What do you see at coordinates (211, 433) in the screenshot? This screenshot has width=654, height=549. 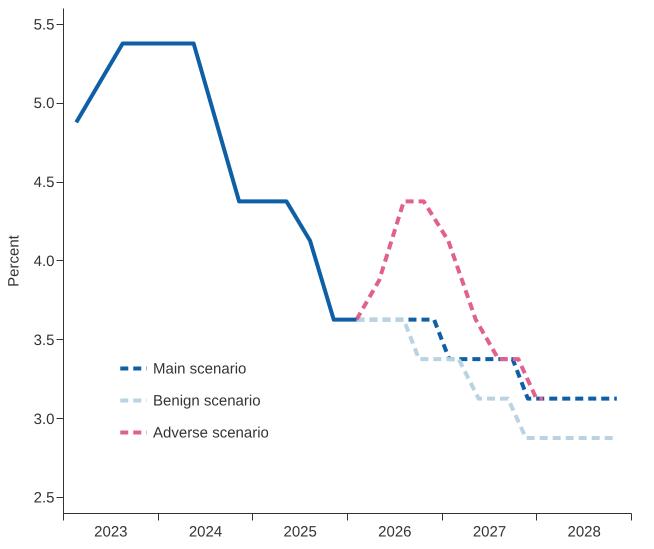 I see `legend-label: Adverse scenario` at bounding box center [211, 433].